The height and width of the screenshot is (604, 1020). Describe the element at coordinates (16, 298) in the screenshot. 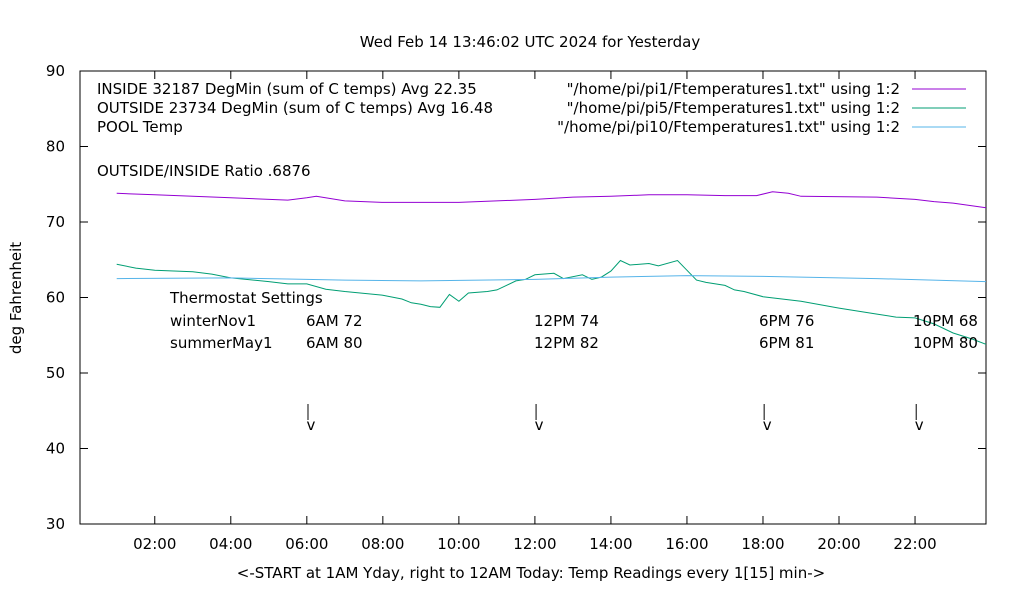

I see `y-axis-label: deg Fahrenheit` at that location.